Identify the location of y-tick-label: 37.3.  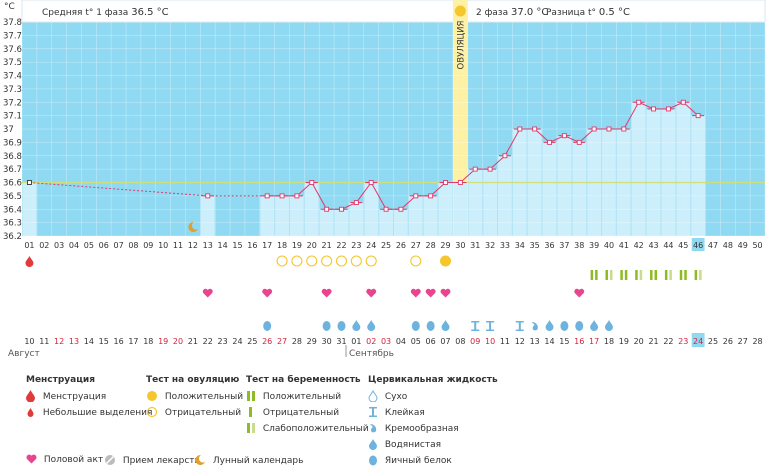
(12, 90).